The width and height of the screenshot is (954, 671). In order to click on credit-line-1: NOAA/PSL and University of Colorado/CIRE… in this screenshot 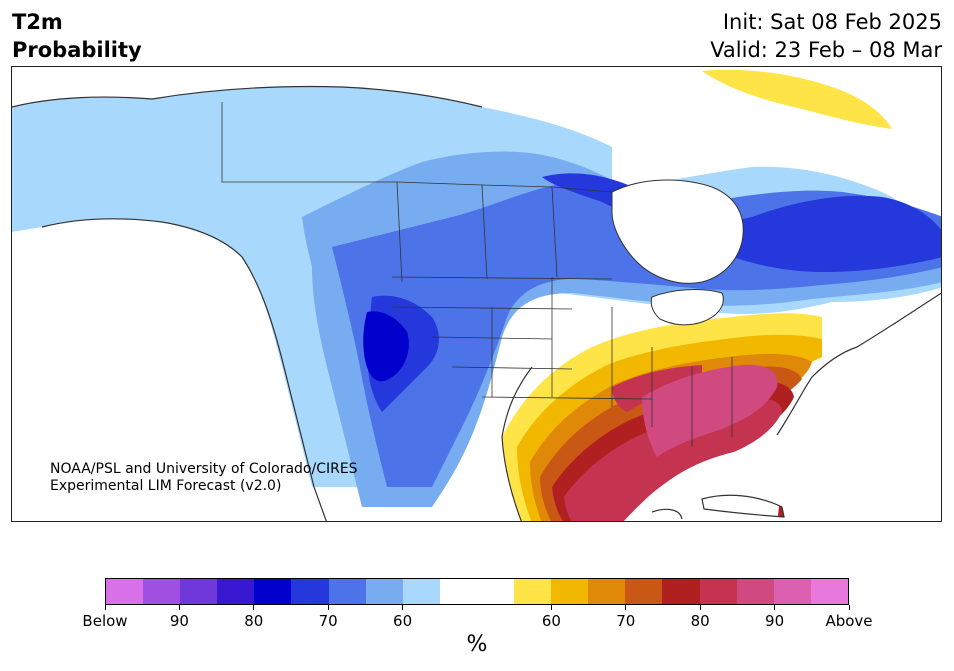, I will do `click(204, 469)`.